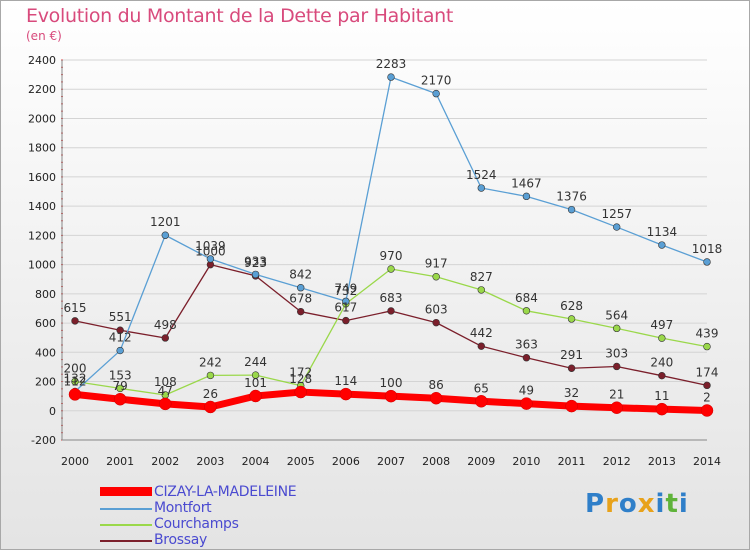  Describe the element at coordinates (481, 175) in the screenshot. I see `data-label: 1524` at that location.